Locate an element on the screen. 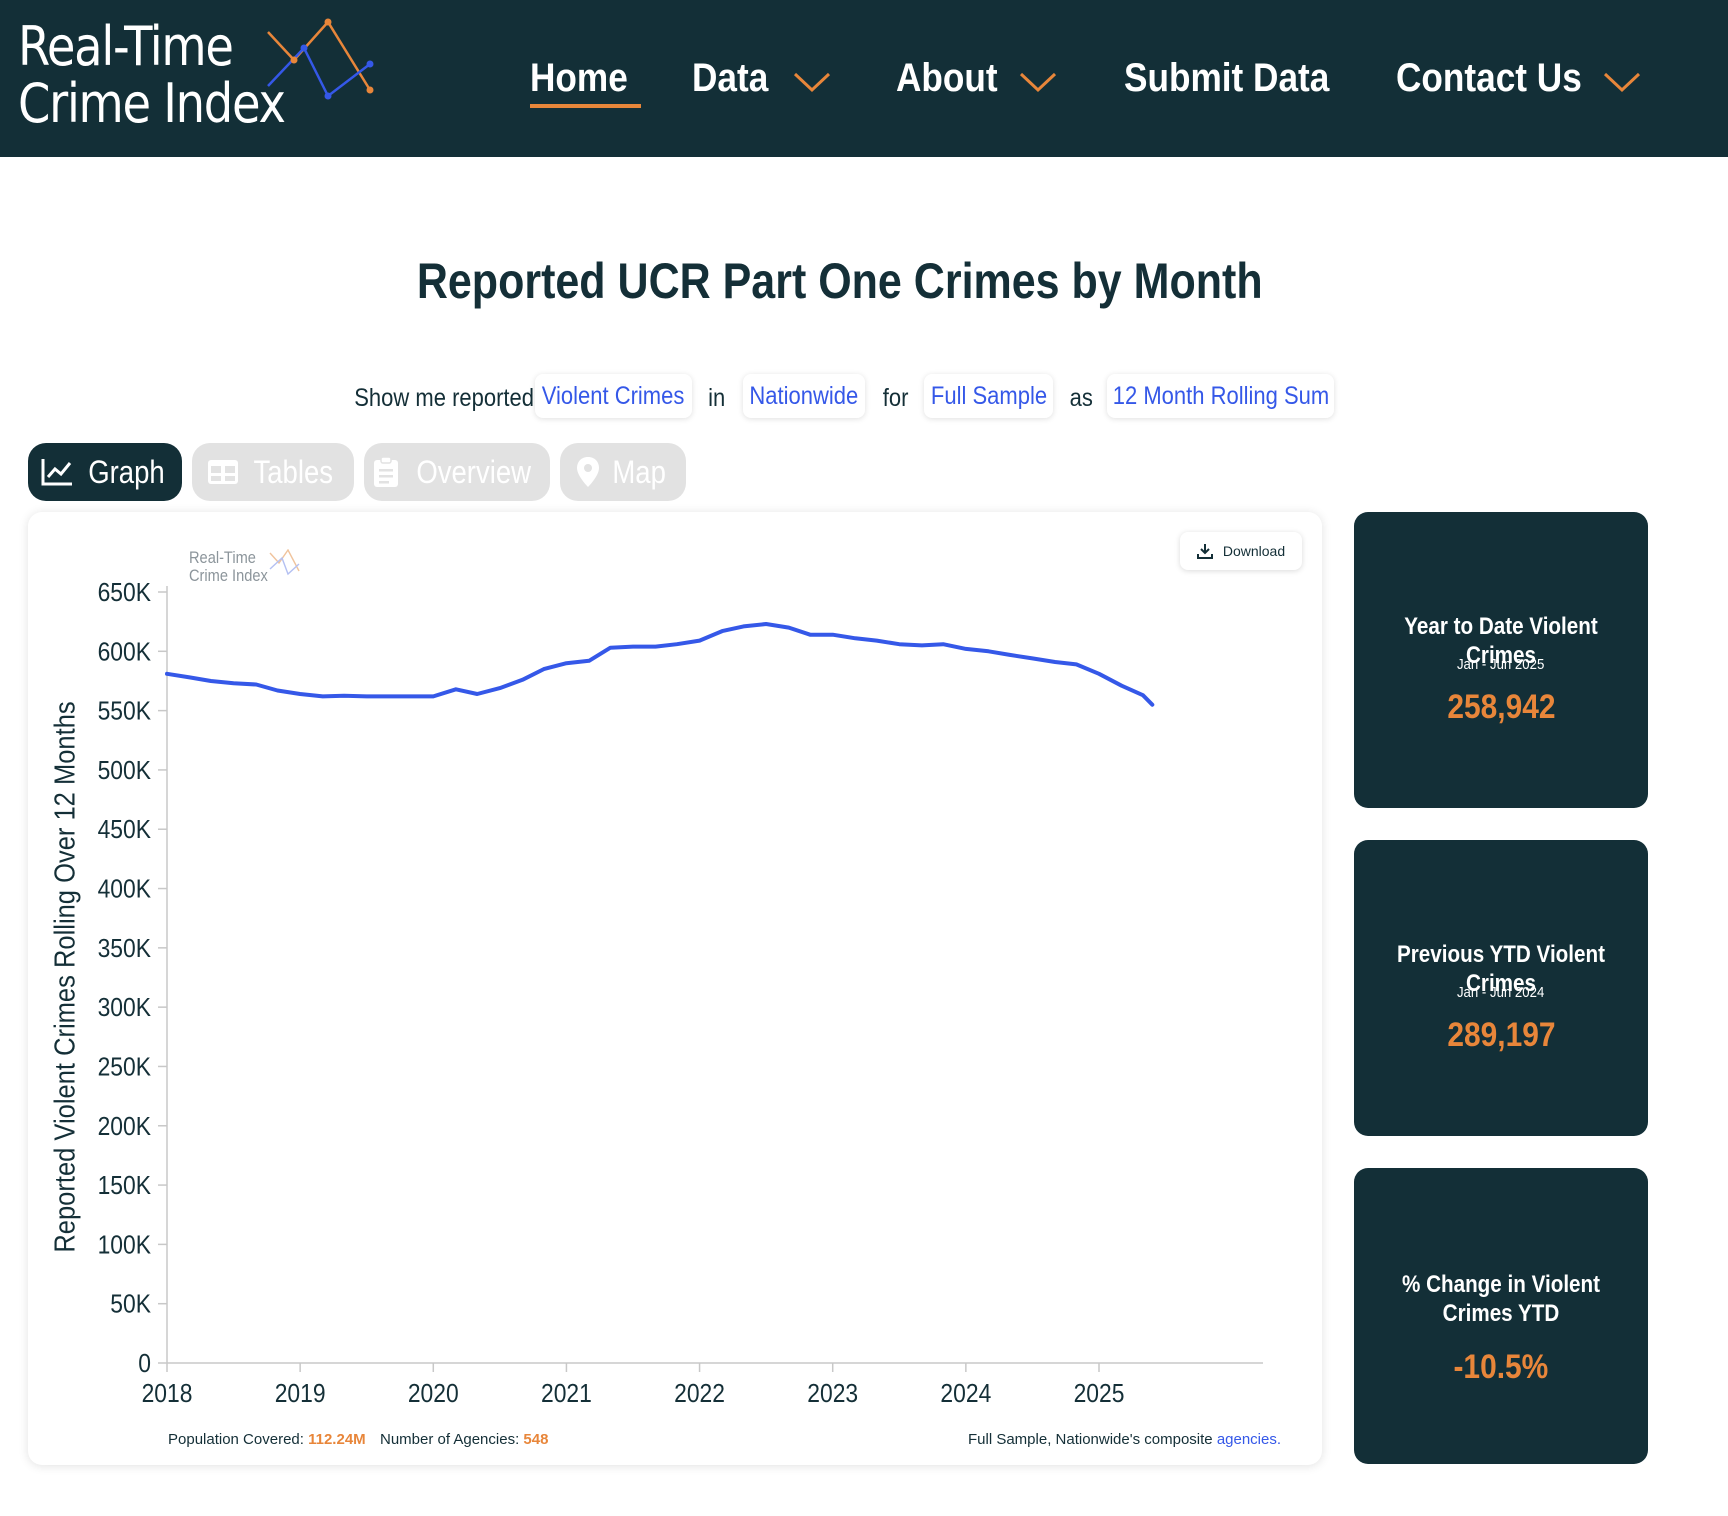  download-button: Download is located at coordinates (1241, 551).